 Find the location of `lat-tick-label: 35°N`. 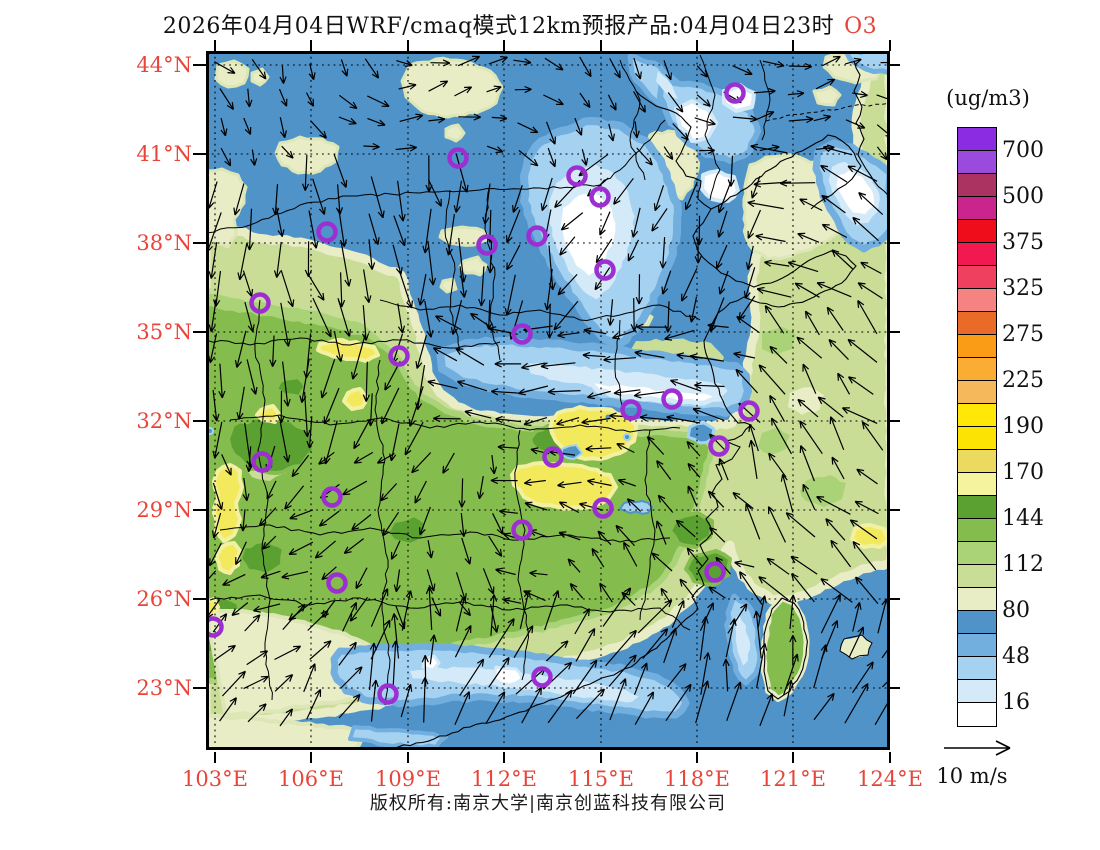

lat-tick-label: 35°N is located at coordinates (164, 332).